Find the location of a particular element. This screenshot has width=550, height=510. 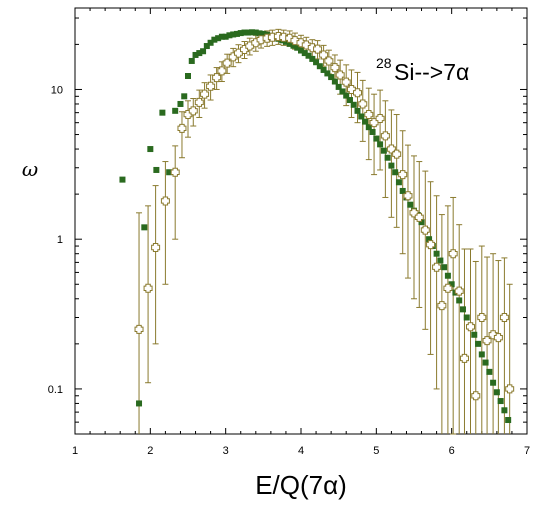

annotation-mass-number: 28 is located at coordinates (384, 63).